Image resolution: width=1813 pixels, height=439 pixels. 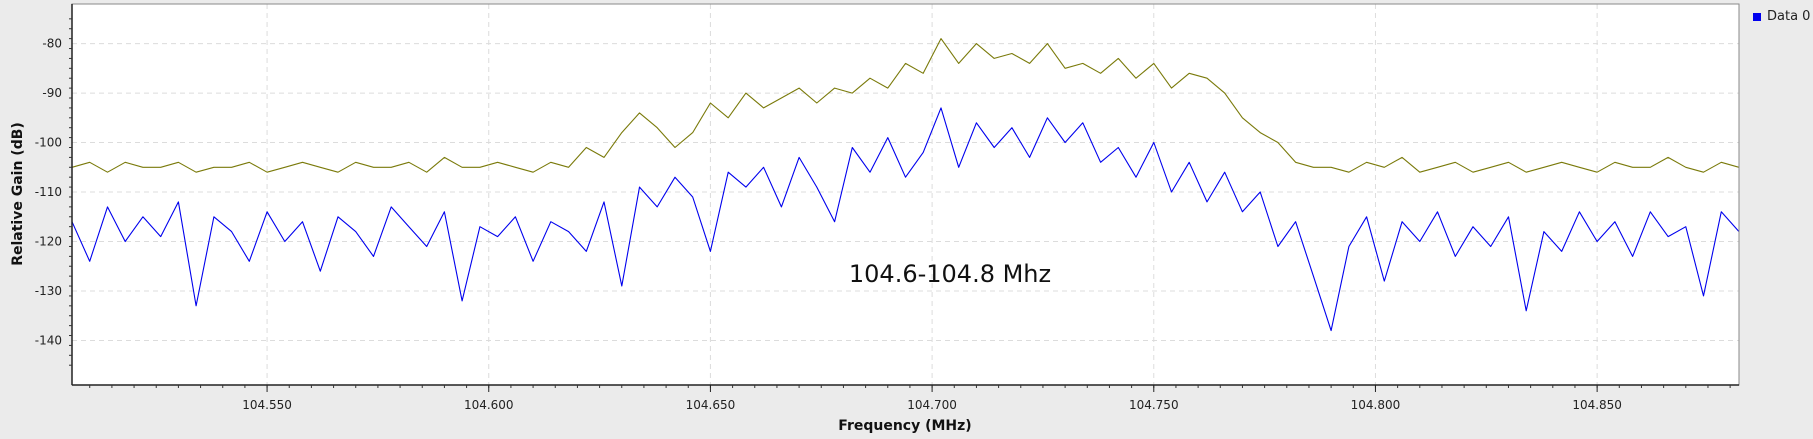 I want to click on x-axis-label: Frequency (MHz), so click(x=904, y=426).